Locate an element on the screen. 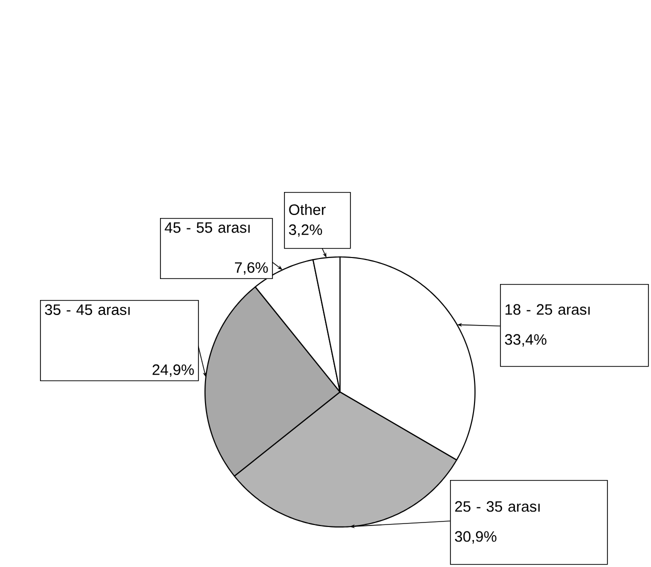 Image resolution: width=651 pixels, height=567 pixels. slice-label: 18 - 25 arası is located at coordinates (548, 309).